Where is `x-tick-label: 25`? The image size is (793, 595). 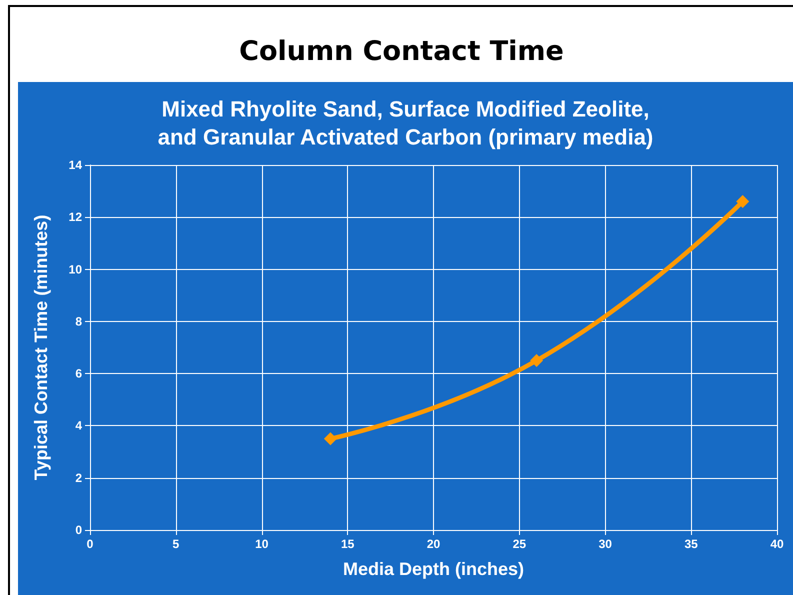 x-tick-label: 25 is located at coordinates (519, 544).